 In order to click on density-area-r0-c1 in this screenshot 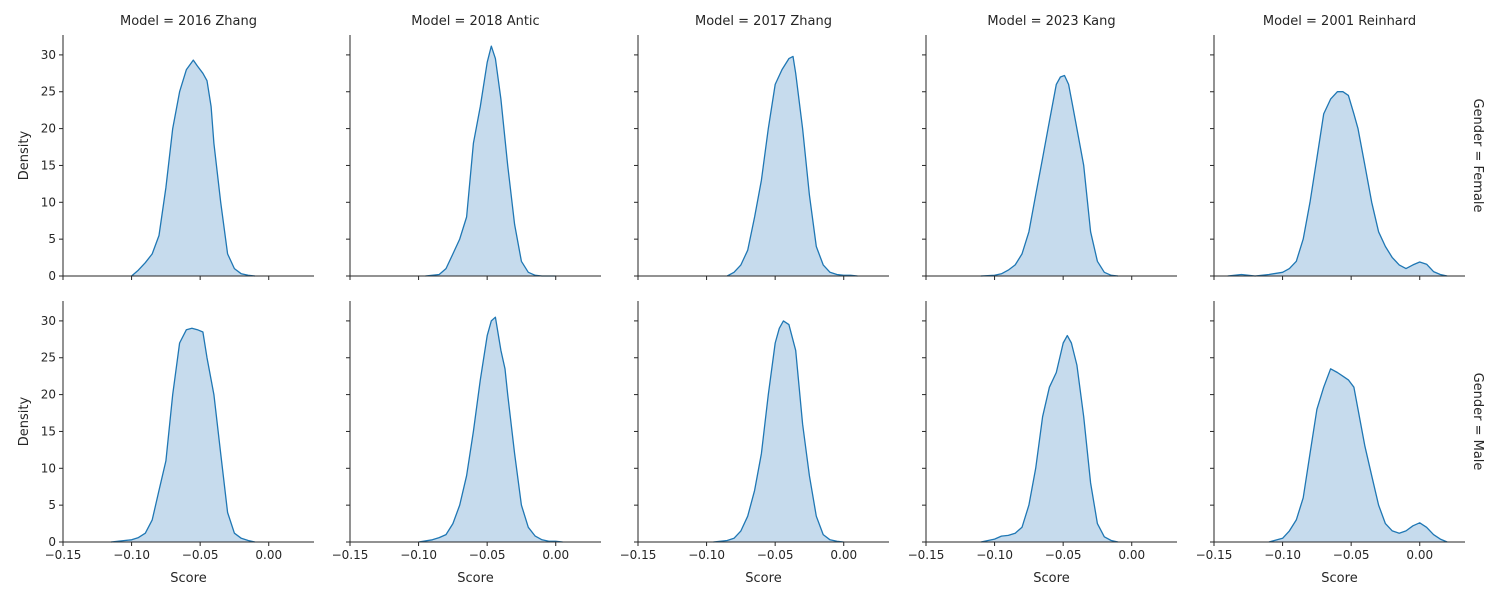, I will do `click(490, 161)`.